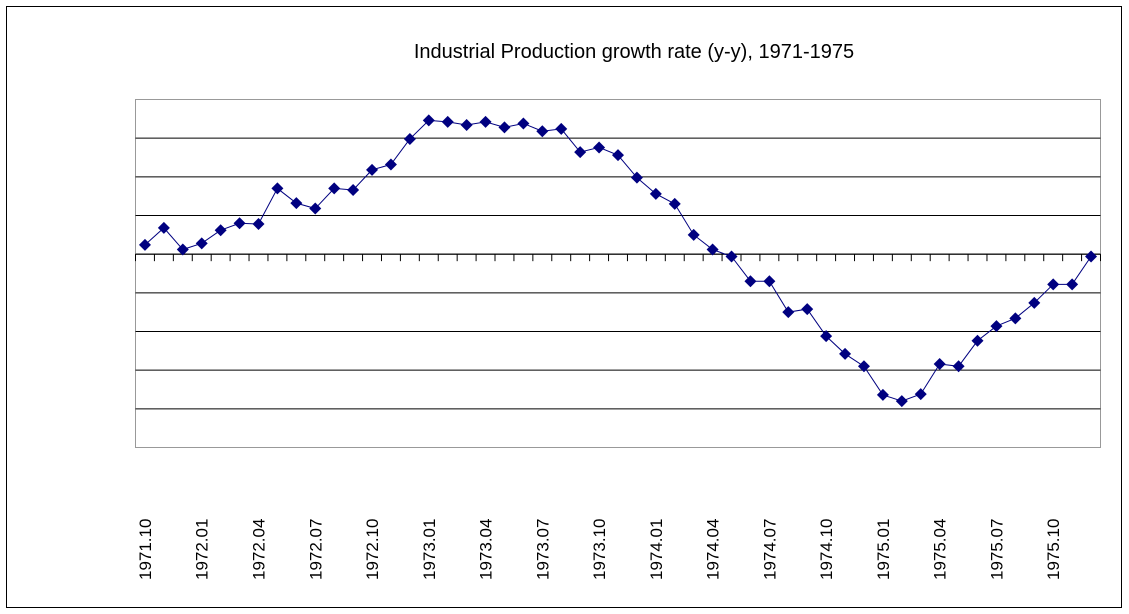 The width and height of the screenshot is (1129, 614). What do you see at coordinates (202, 549) in the screenshot?
I see `x-tick-label: 1972.01` at bounding box center [202, 549].